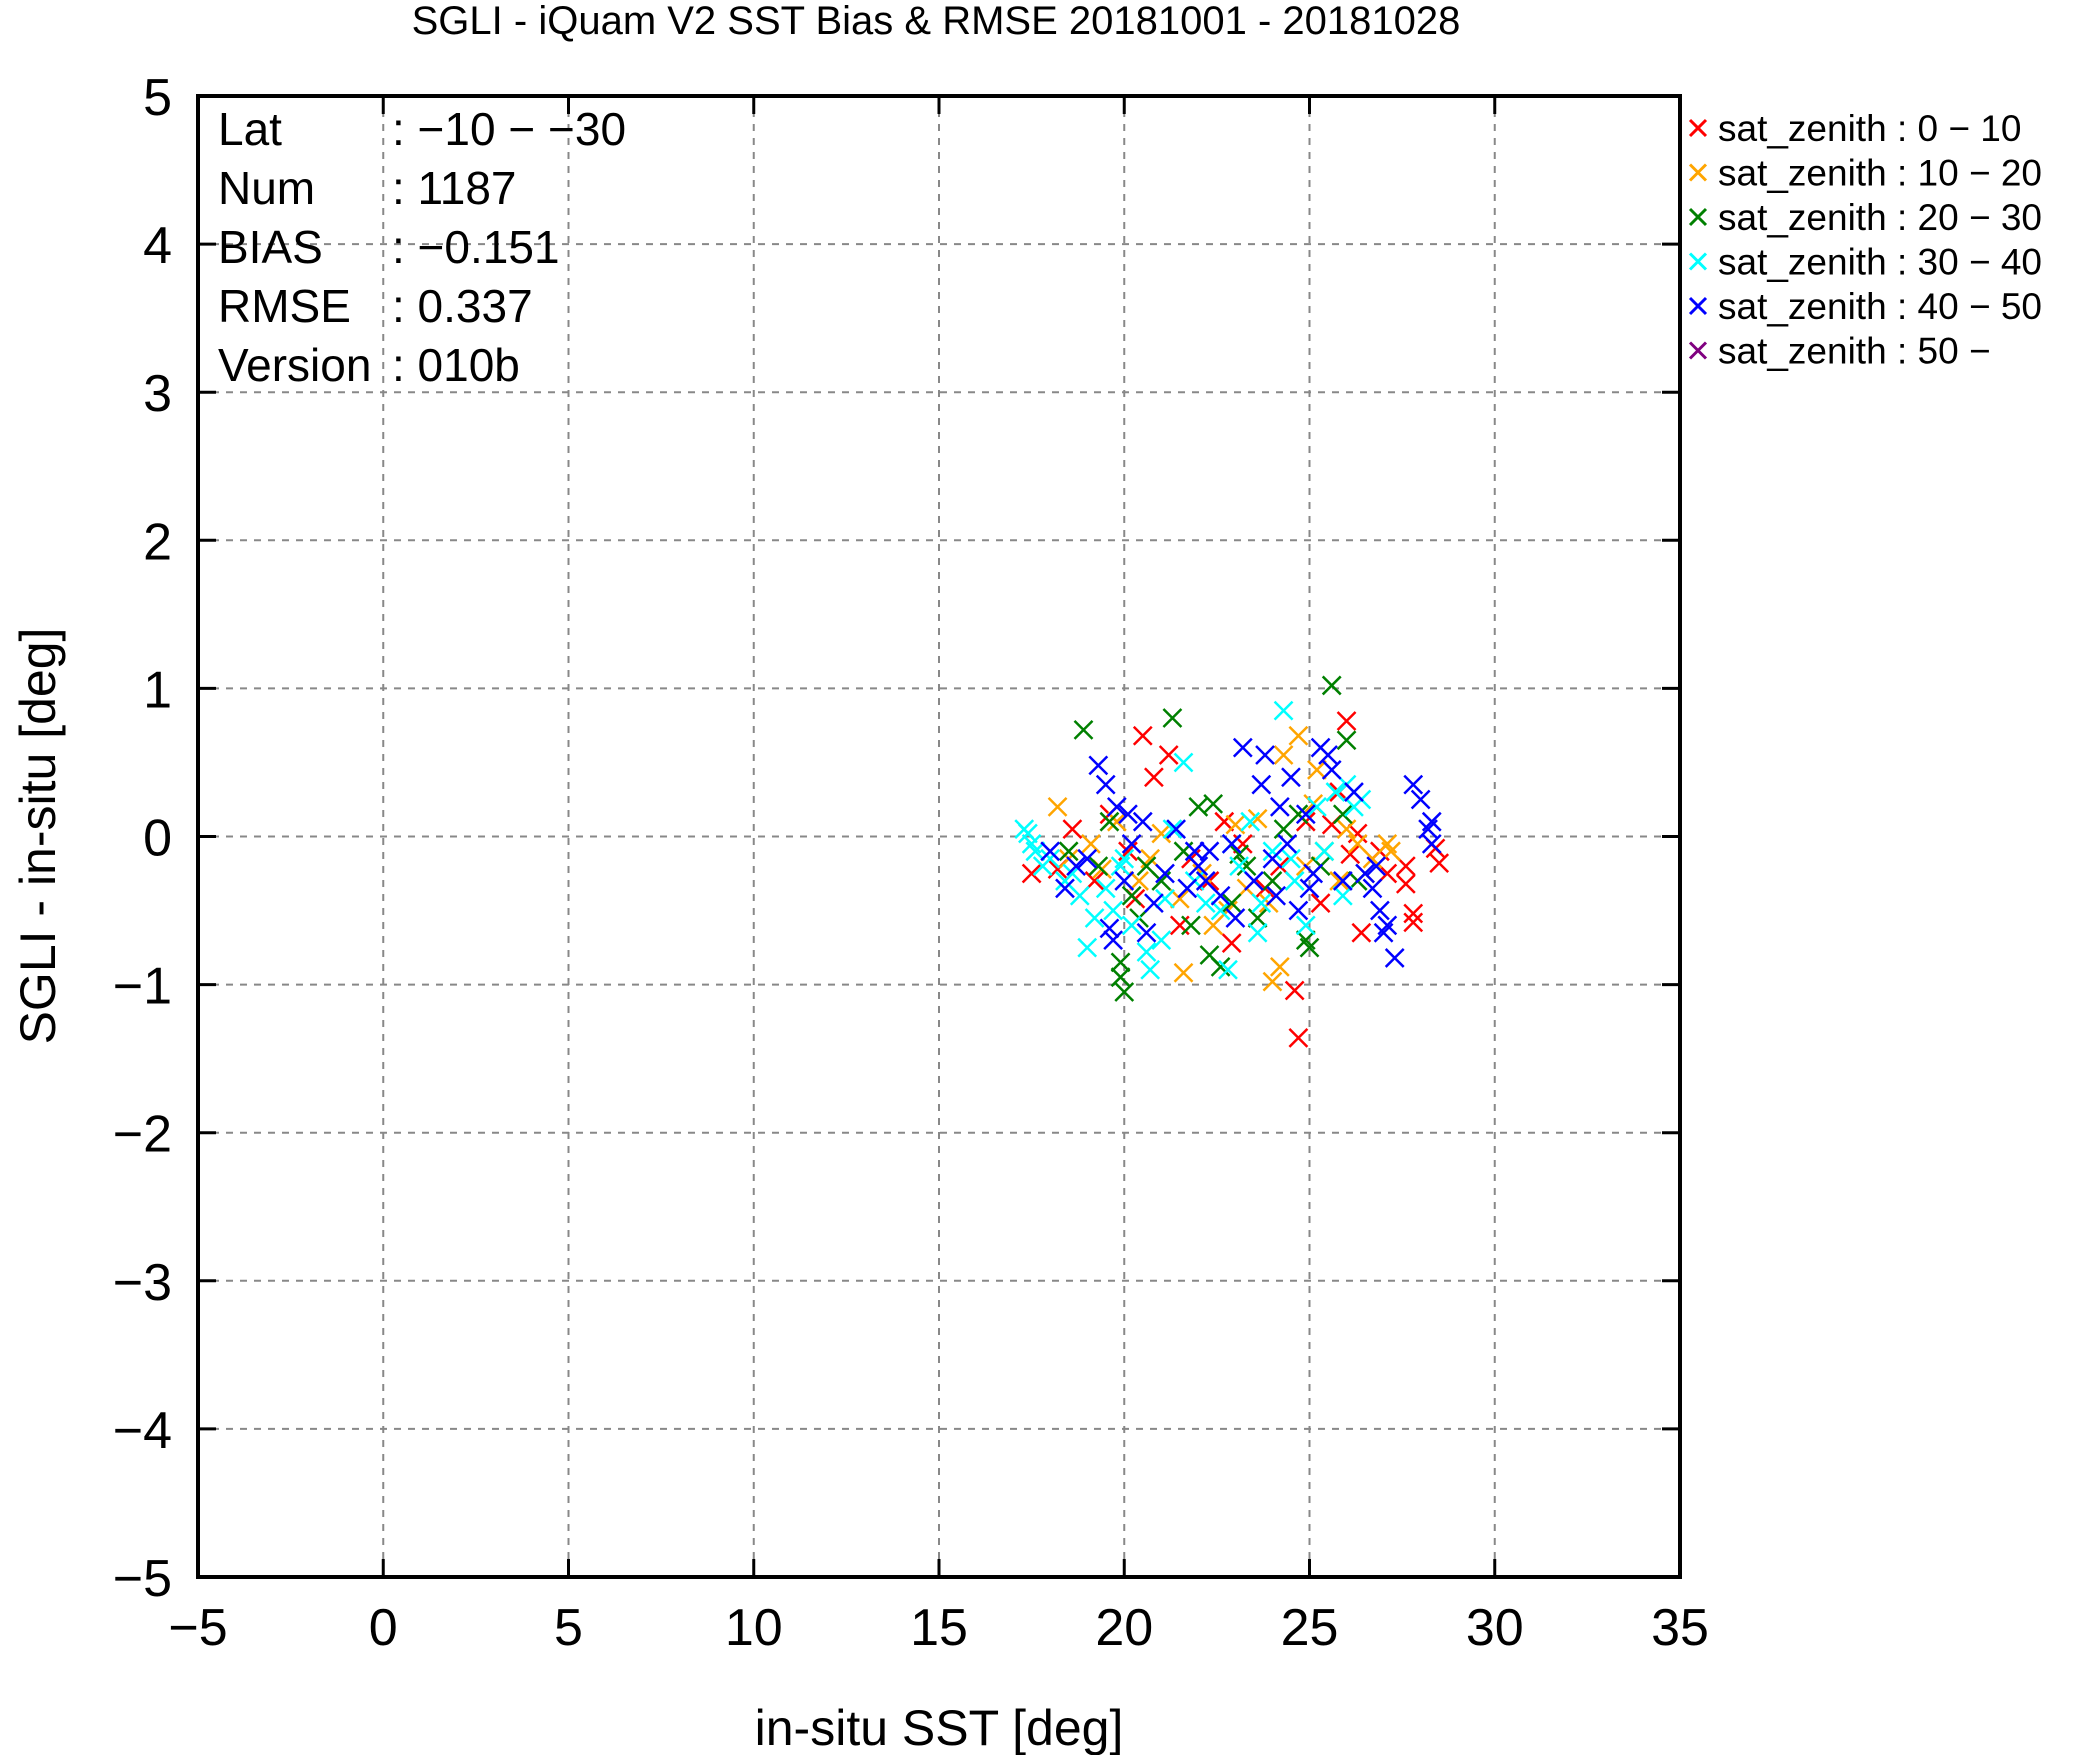  I want to click on y-tick-label: −1, so click(142, 987).